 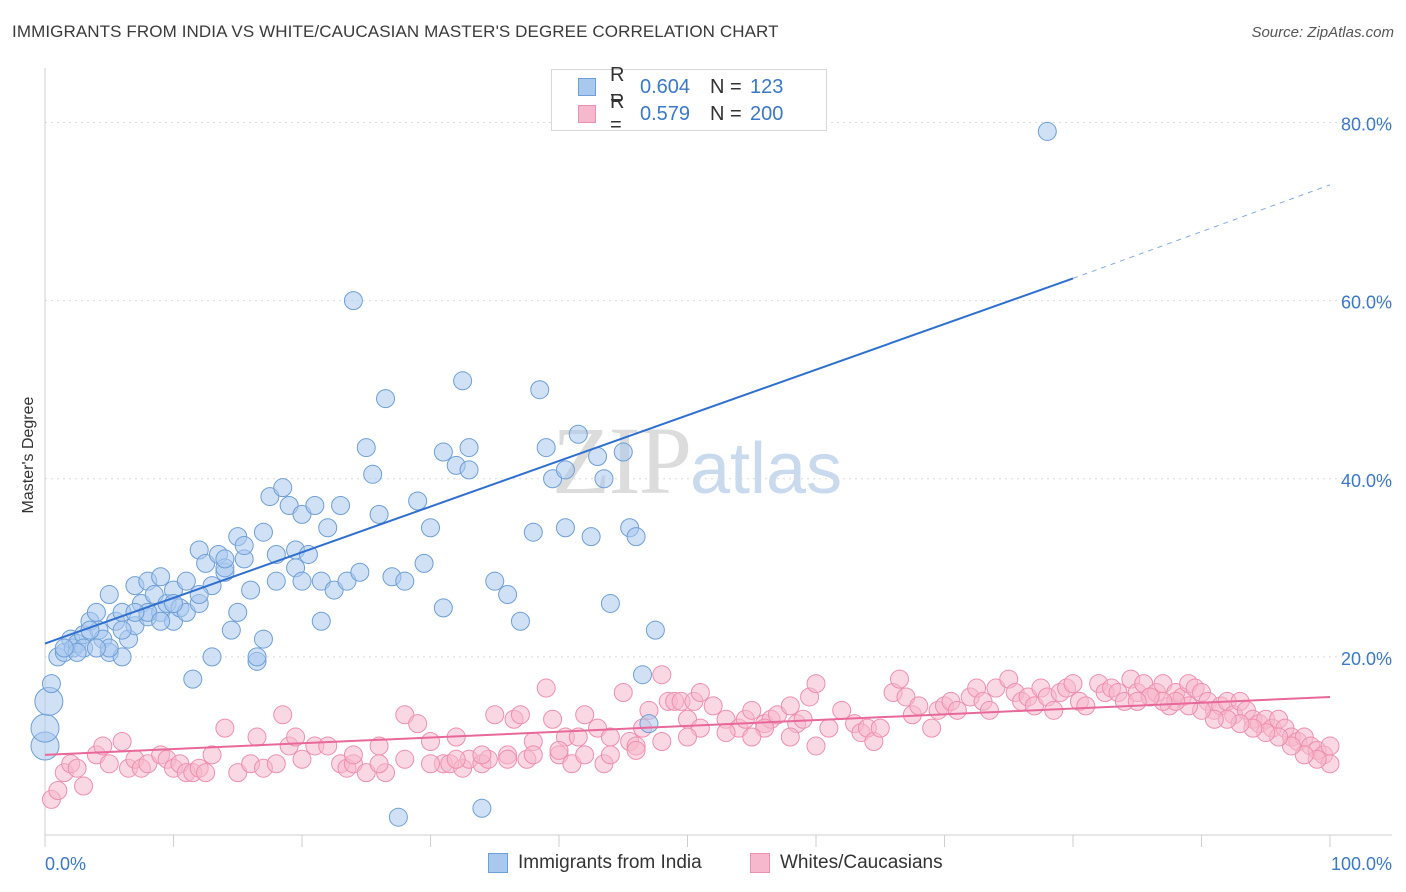 What do you see at coordinates (1322, 32) in the screenshot?
I see `source-label: Source: ZipAtlas.com` at bounding box center [1322, 32].